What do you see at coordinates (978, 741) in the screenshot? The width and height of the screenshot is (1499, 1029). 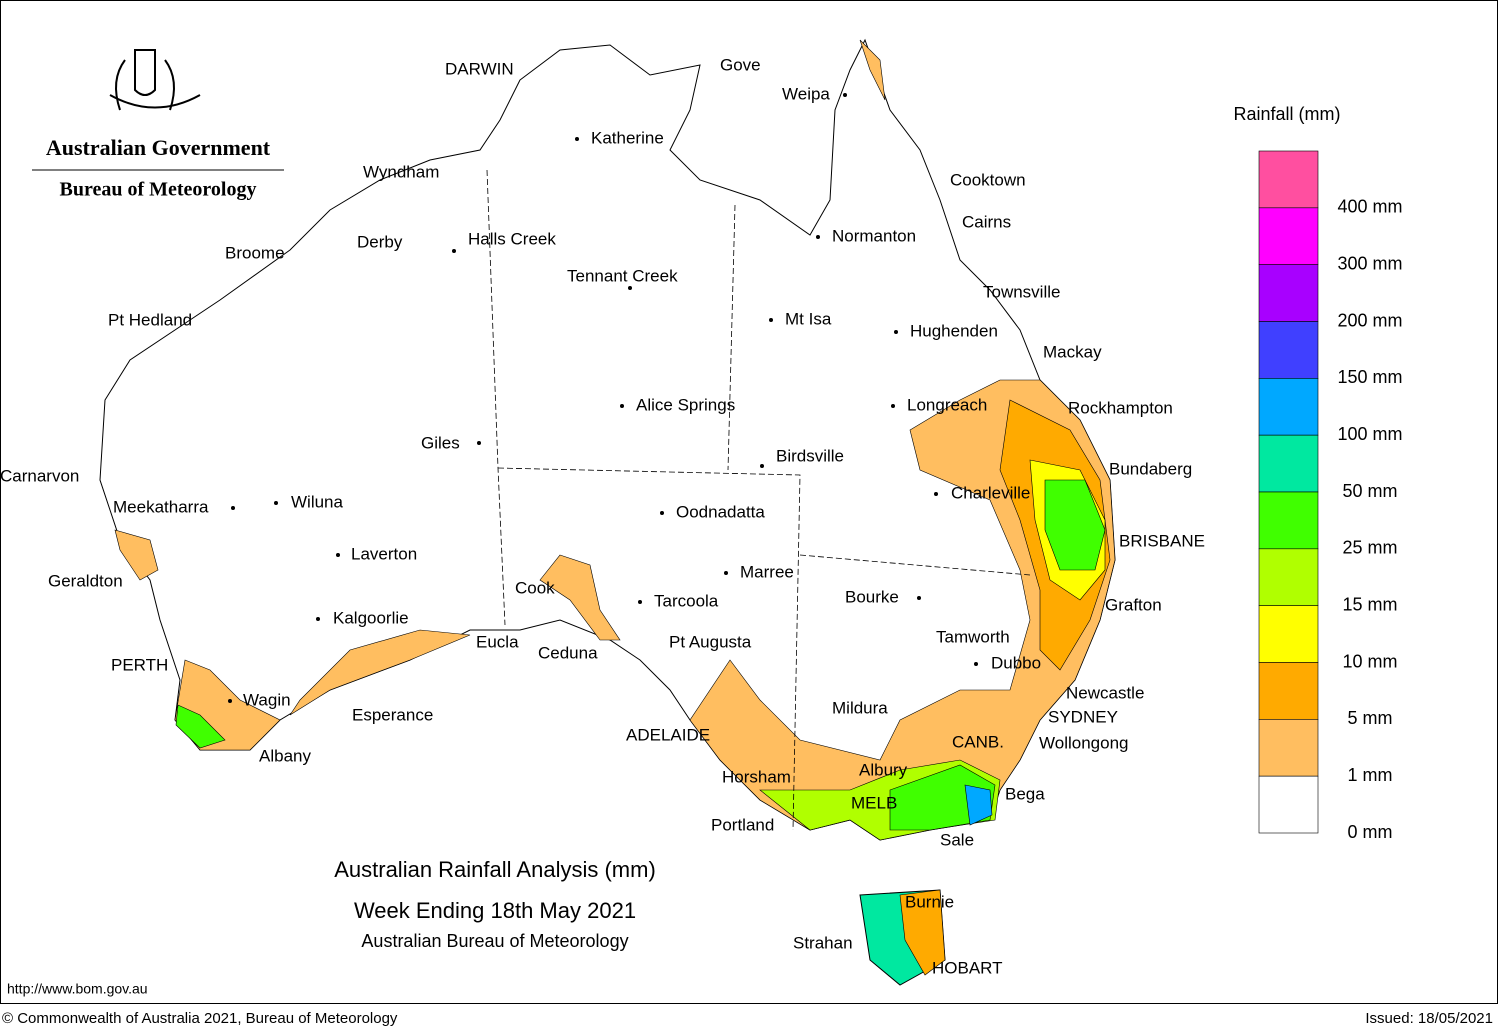 I see `place-label: CANB.` at bounding box center [978, 741].